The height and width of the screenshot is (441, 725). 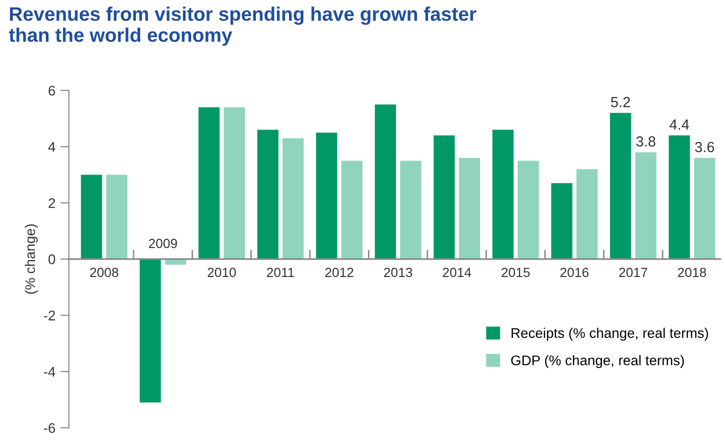 What do you see at coordinates (104, 273) in the screenshot?
I see `x-tick-label: 2008` at bounding box center [104, 273].